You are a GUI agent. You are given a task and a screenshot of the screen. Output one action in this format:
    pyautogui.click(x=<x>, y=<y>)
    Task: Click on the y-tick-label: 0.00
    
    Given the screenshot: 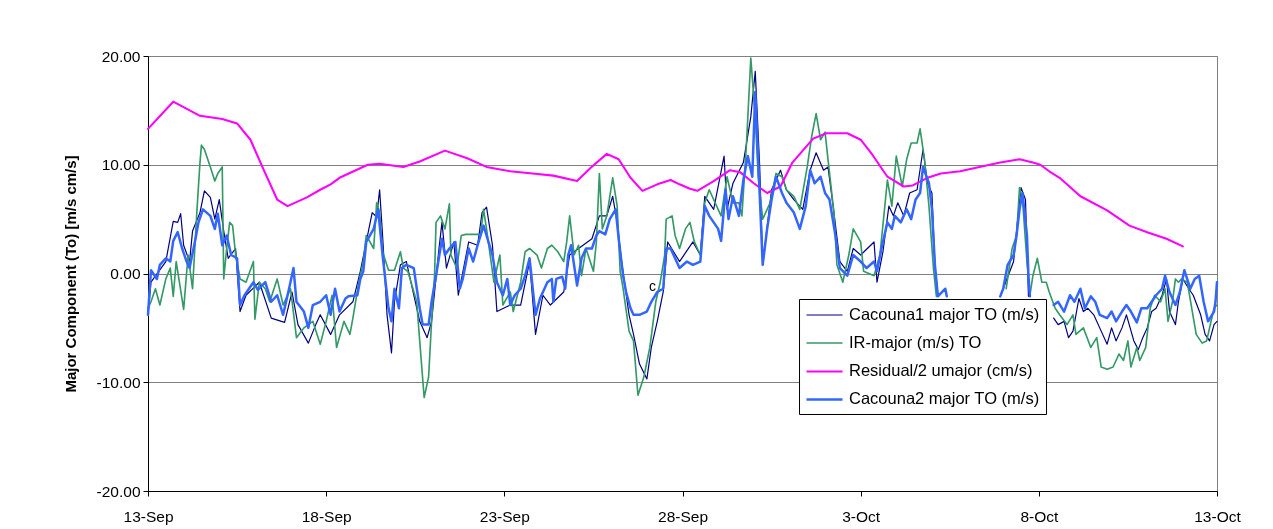 What is the action you would take?
    pyautogui.click(x=125, y=273)
    